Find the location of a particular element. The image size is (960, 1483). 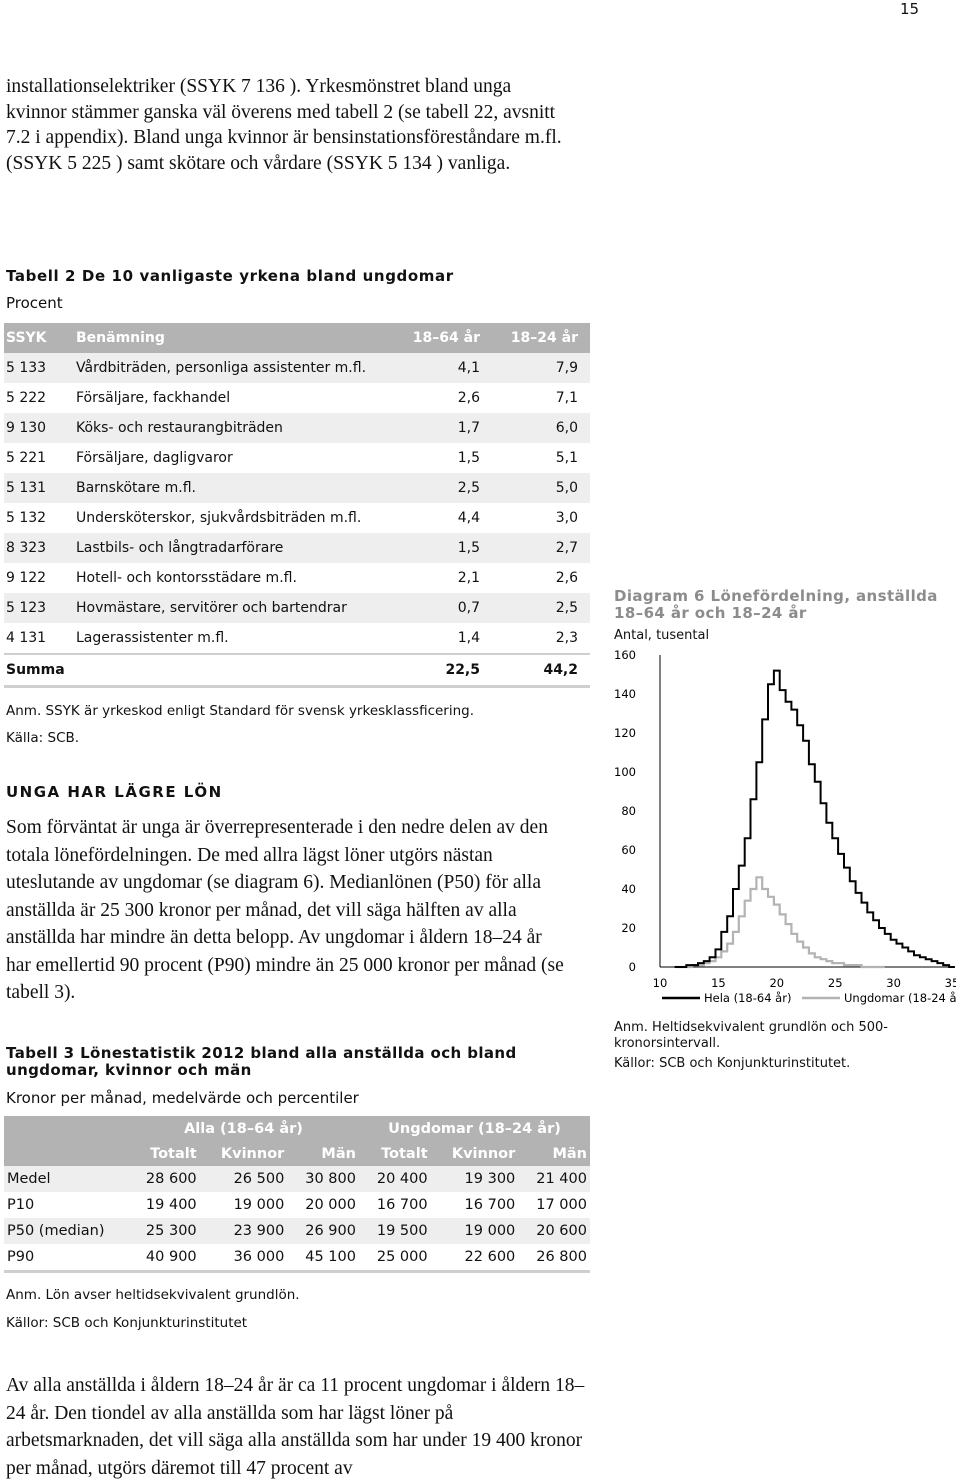

cell: 23 900 is located at coordinates (243, 1231).